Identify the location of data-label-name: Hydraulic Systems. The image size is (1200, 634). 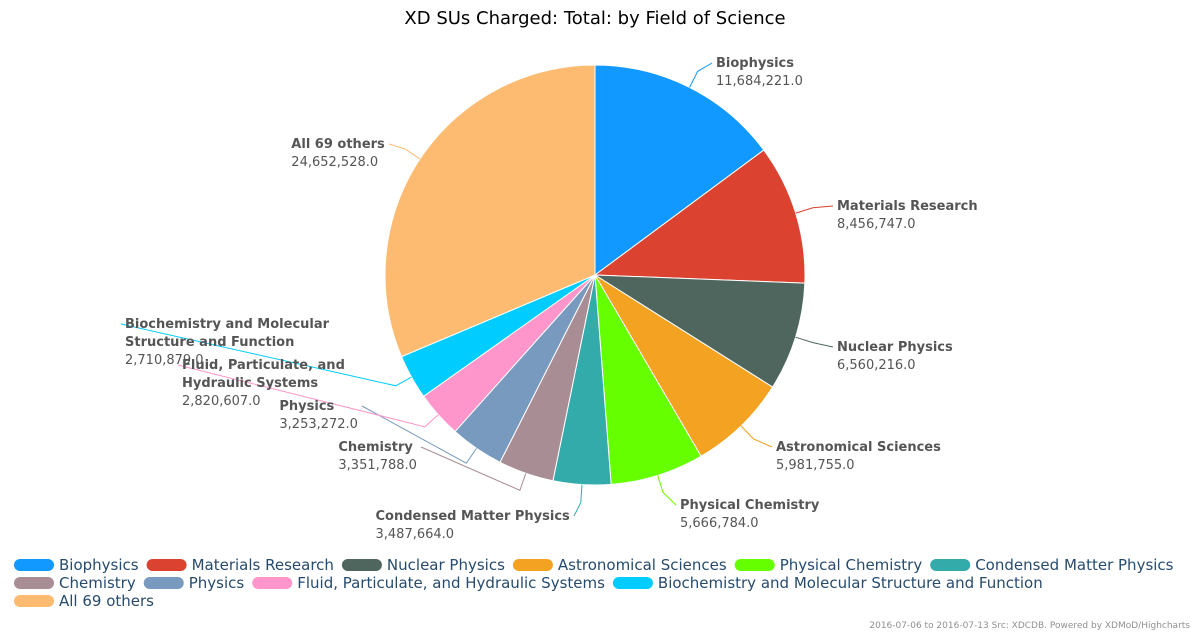
(250, 383).